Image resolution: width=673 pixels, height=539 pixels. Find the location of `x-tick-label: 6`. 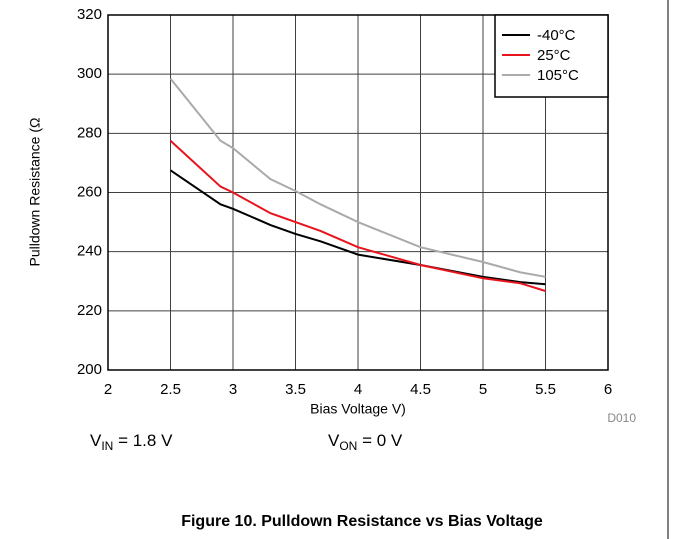

x-tick-label: 6 is located at coordinates (608, 389).